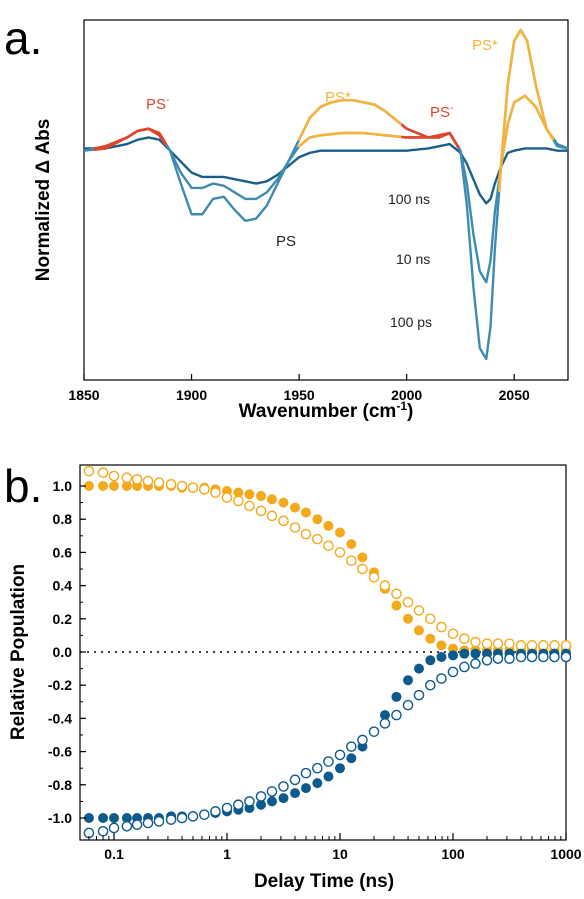 The height and width of the screenshot is (899, 584). I want to click on panel-b-letter: b., so click(23, 486).